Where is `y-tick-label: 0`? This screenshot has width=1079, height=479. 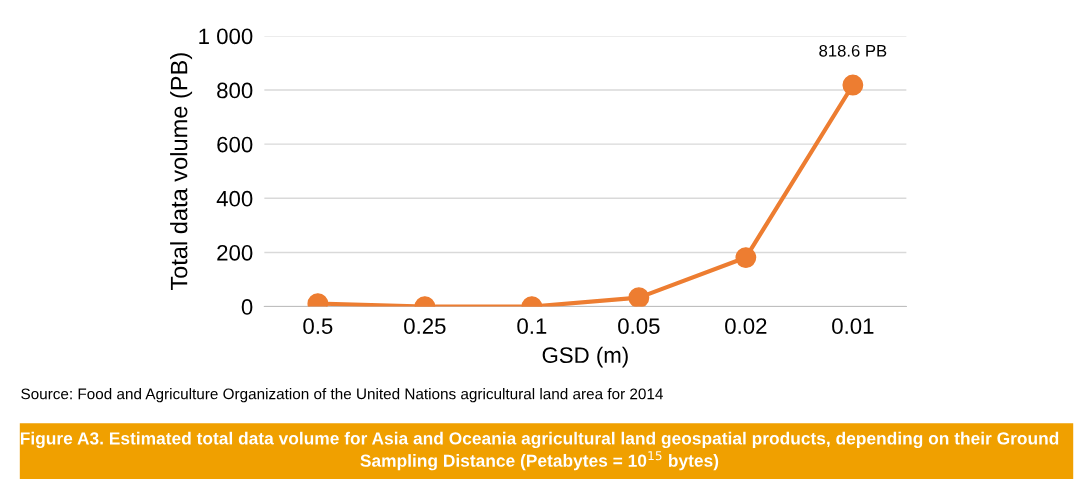 y-tick-label: 0 is located at coordinates (247, 307).